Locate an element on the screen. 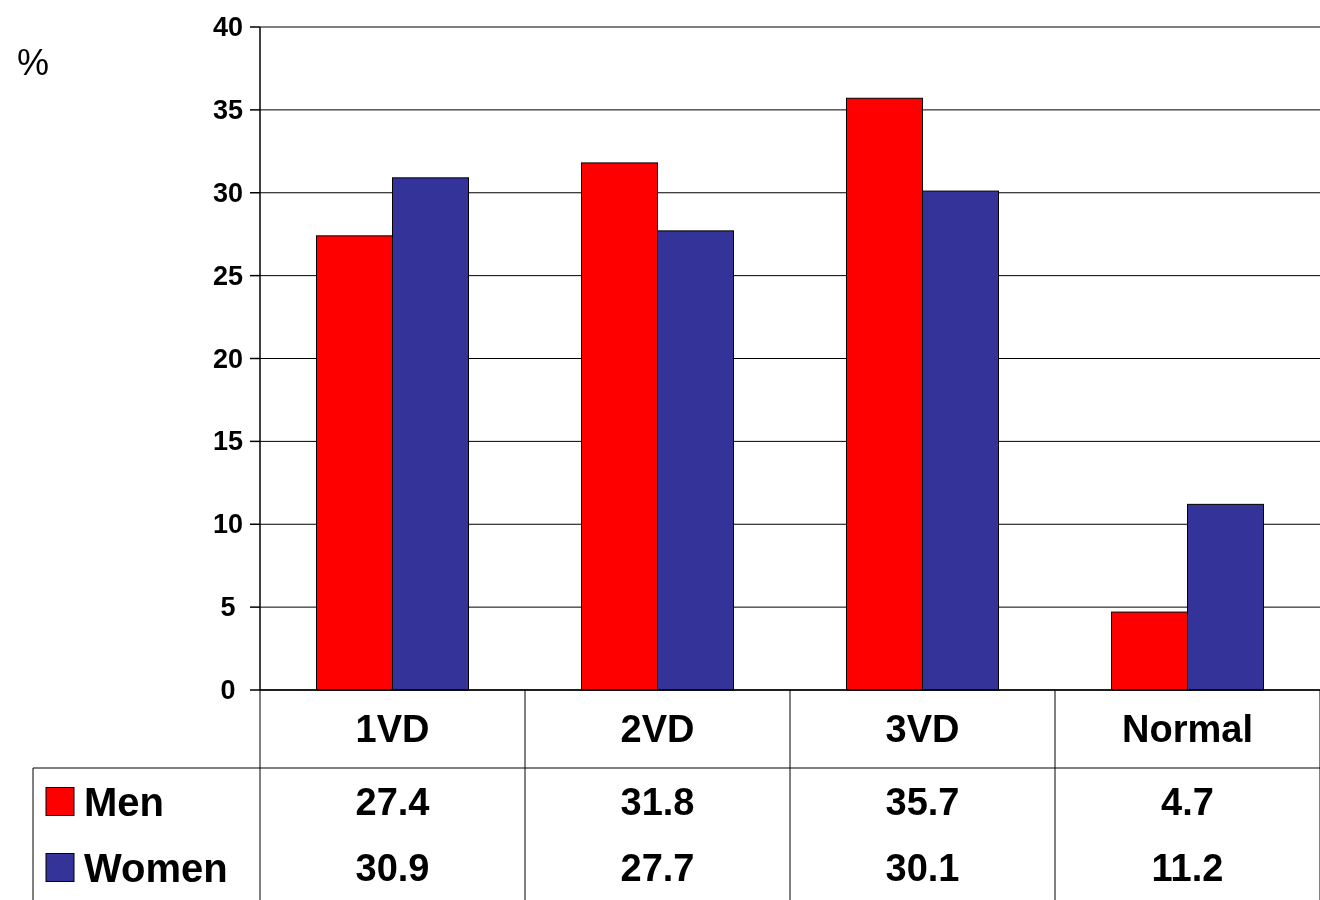  y-tick-label: 10 is located at coordinates (228, 524).